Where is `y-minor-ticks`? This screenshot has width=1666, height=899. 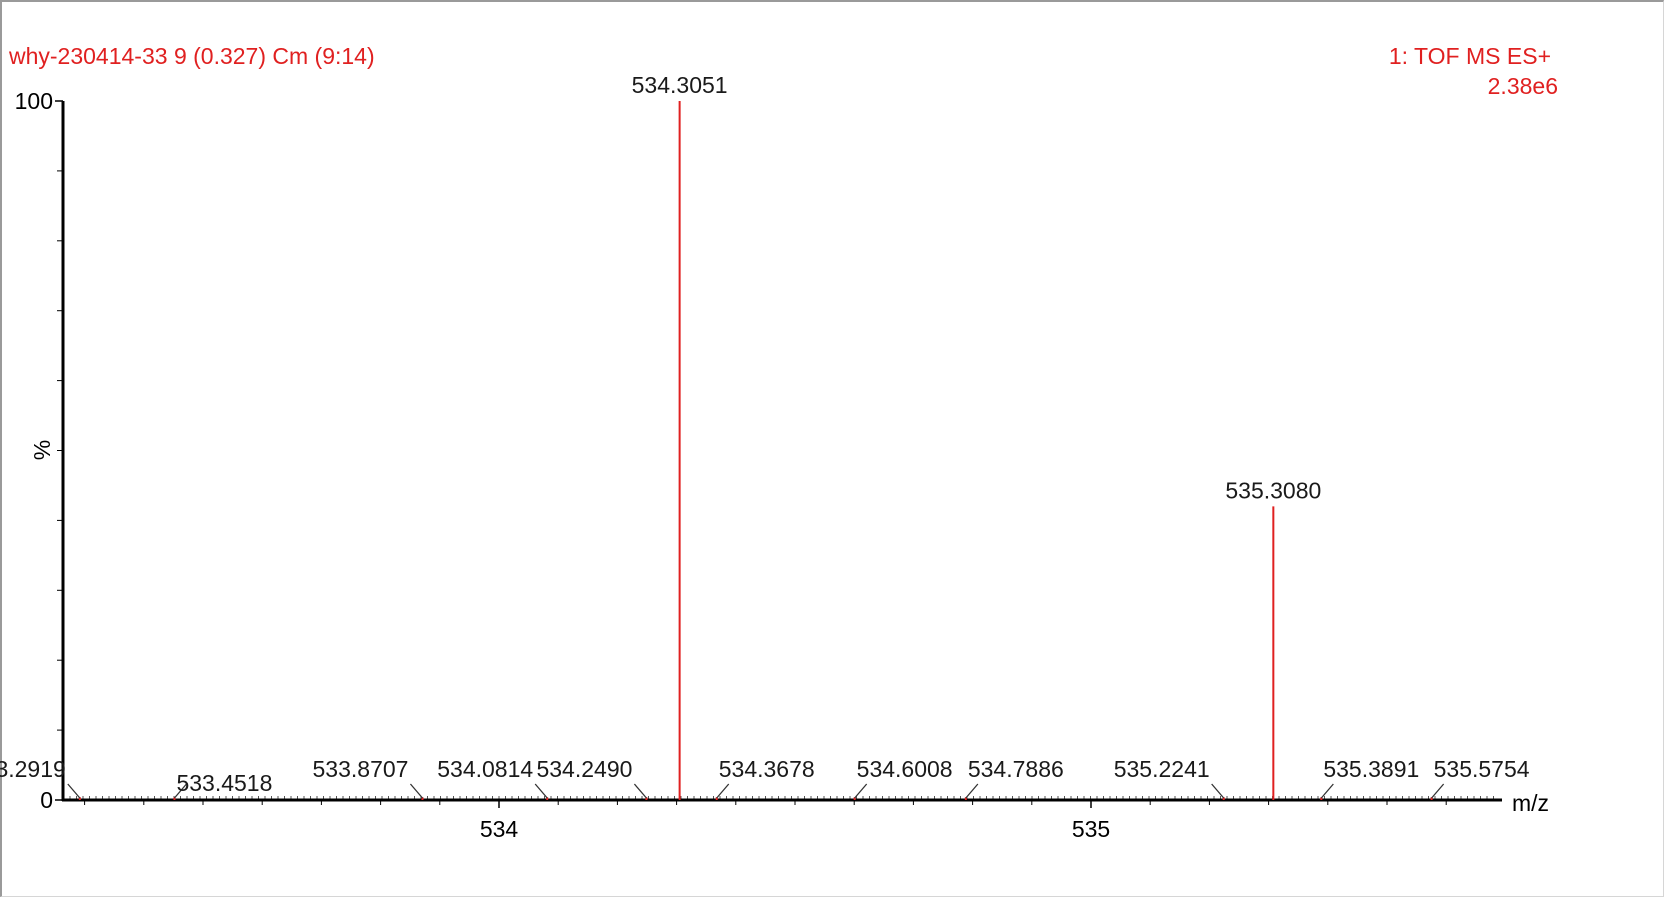 y-minor-ticks is located at coordinates (60, 450).